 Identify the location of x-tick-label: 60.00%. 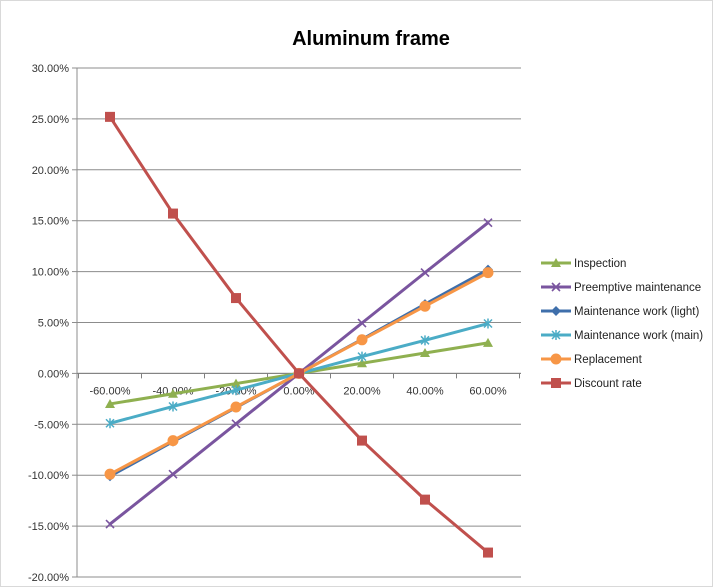
(488, 391).